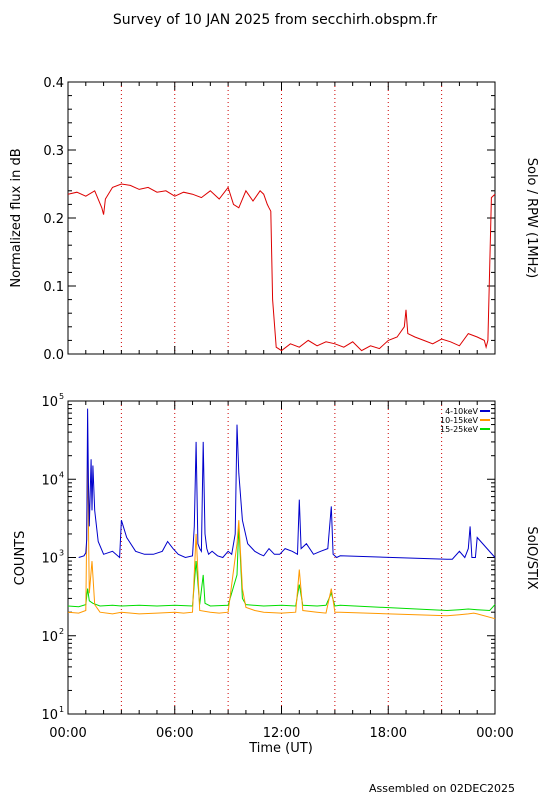  What do you see at coordinates (174, 733) in the screenshot?
I see `x-tick-label: 06:00` at bounding box center [174, 733].